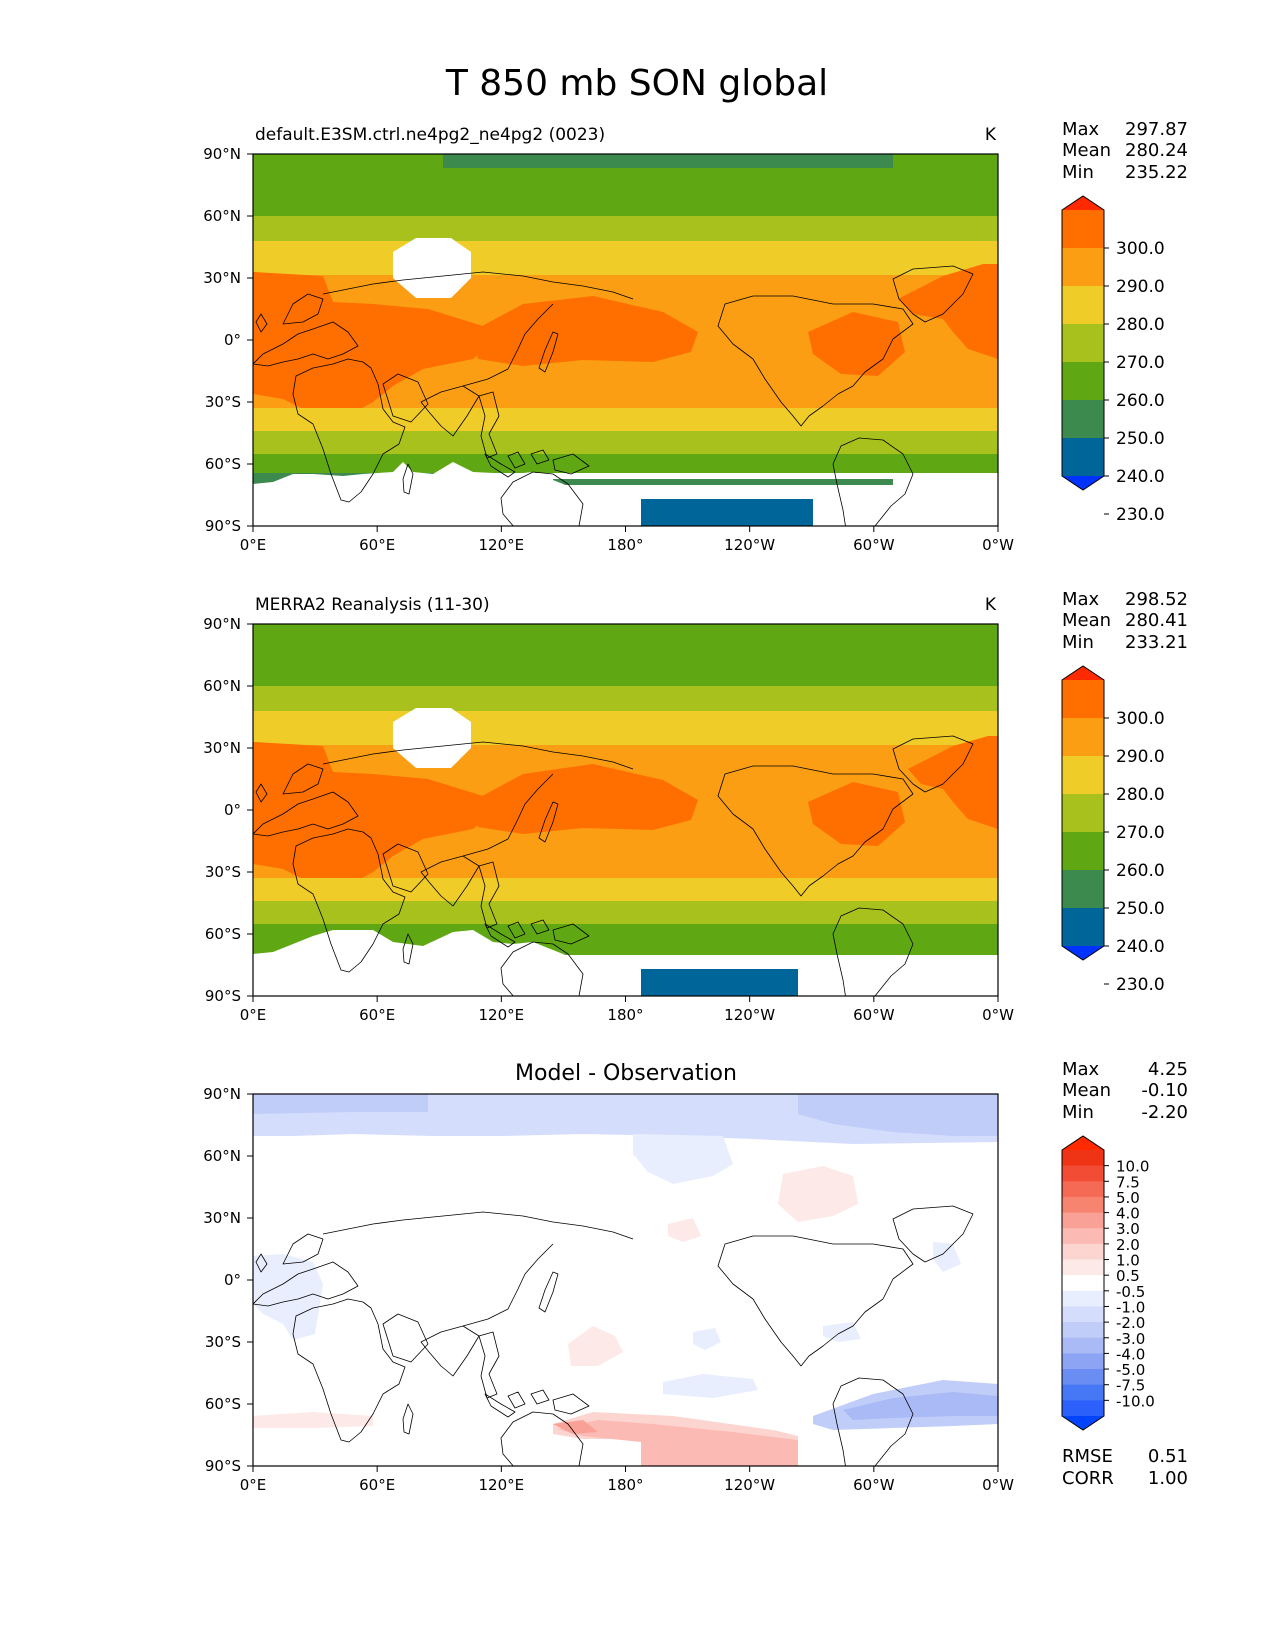 The image size is (1275, 1650). Describe the element at coordinates (1156, 642) in the screenshot. I see `stat-value-min: 233.21` at that location.